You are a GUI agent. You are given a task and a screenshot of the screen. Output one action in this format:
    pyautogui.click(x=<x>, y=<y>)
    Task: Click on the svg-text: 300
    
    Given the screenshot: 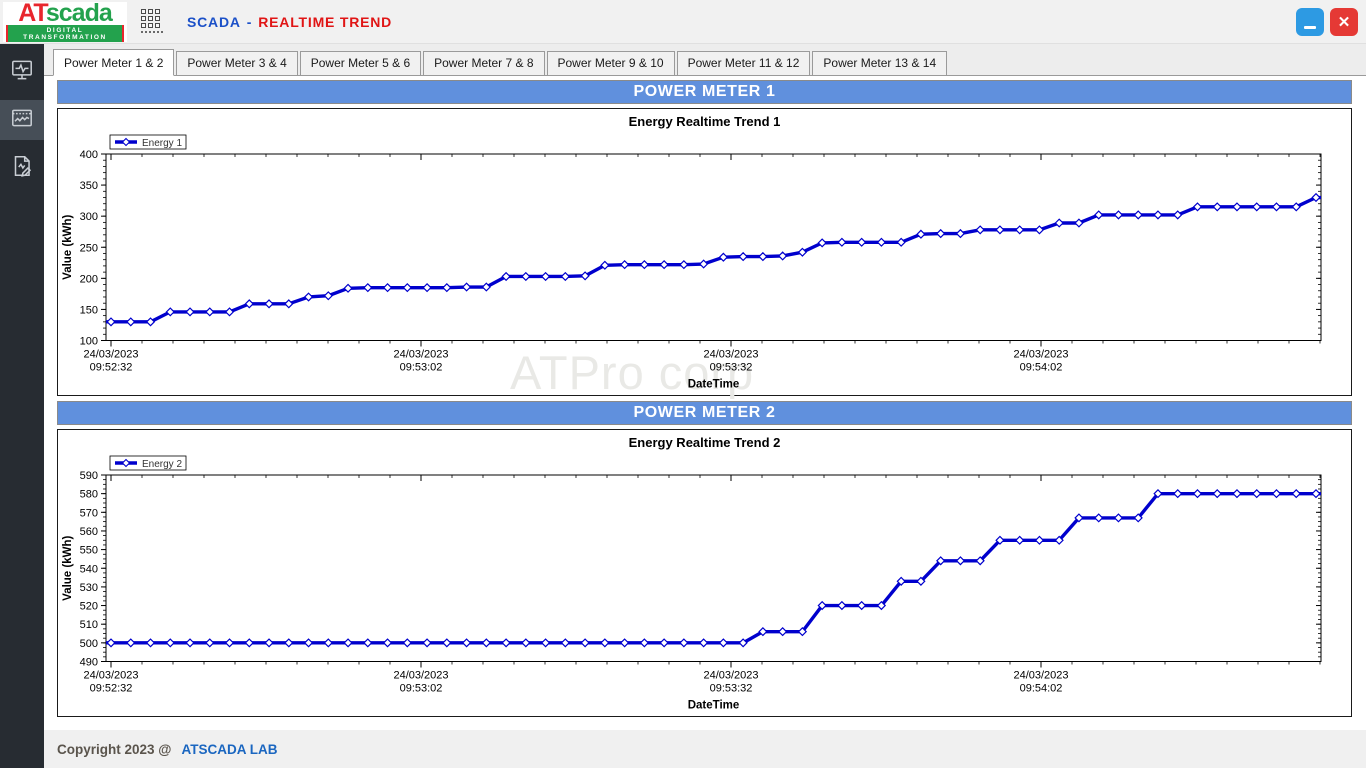 What is the action you would take?
    pyautogui.click(x=89, y=217)
    